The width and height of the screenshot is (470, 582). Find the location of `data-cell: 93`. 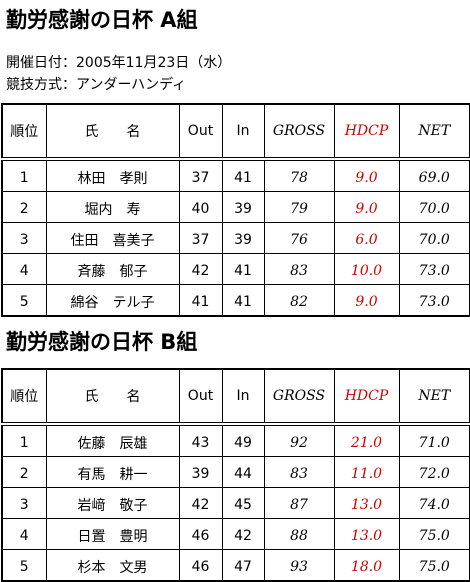

data-cell: 93 is located at coordinates (299, 565).